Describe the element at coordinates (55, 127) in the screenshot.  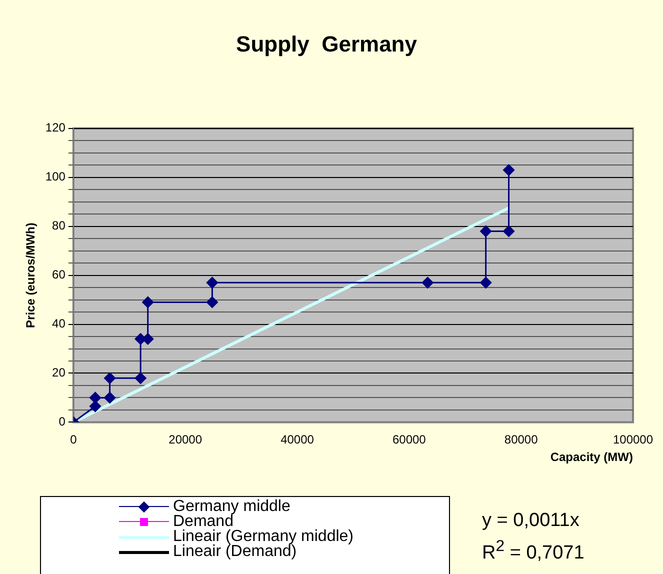
I see `y-tick-label: 120` at that location.